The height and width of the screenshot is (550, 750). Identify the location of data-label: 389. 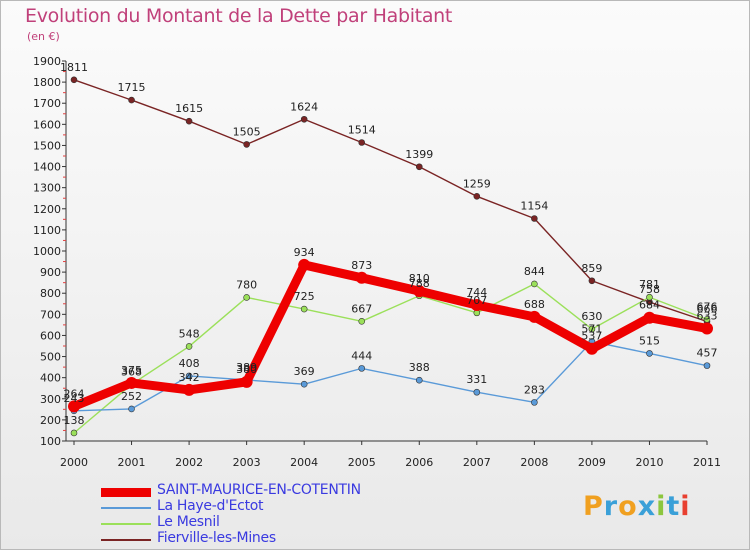
(246, 367).